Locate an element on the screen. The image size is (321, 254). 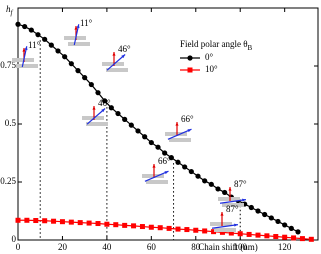
angle-label: 46° is located at coordinates (104, 103).